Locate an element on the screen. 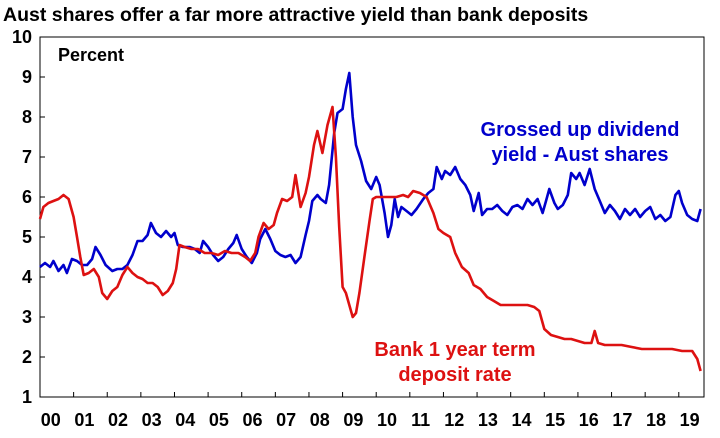  y-axis-unit-label: Percent is located at coordinates (91, 55).